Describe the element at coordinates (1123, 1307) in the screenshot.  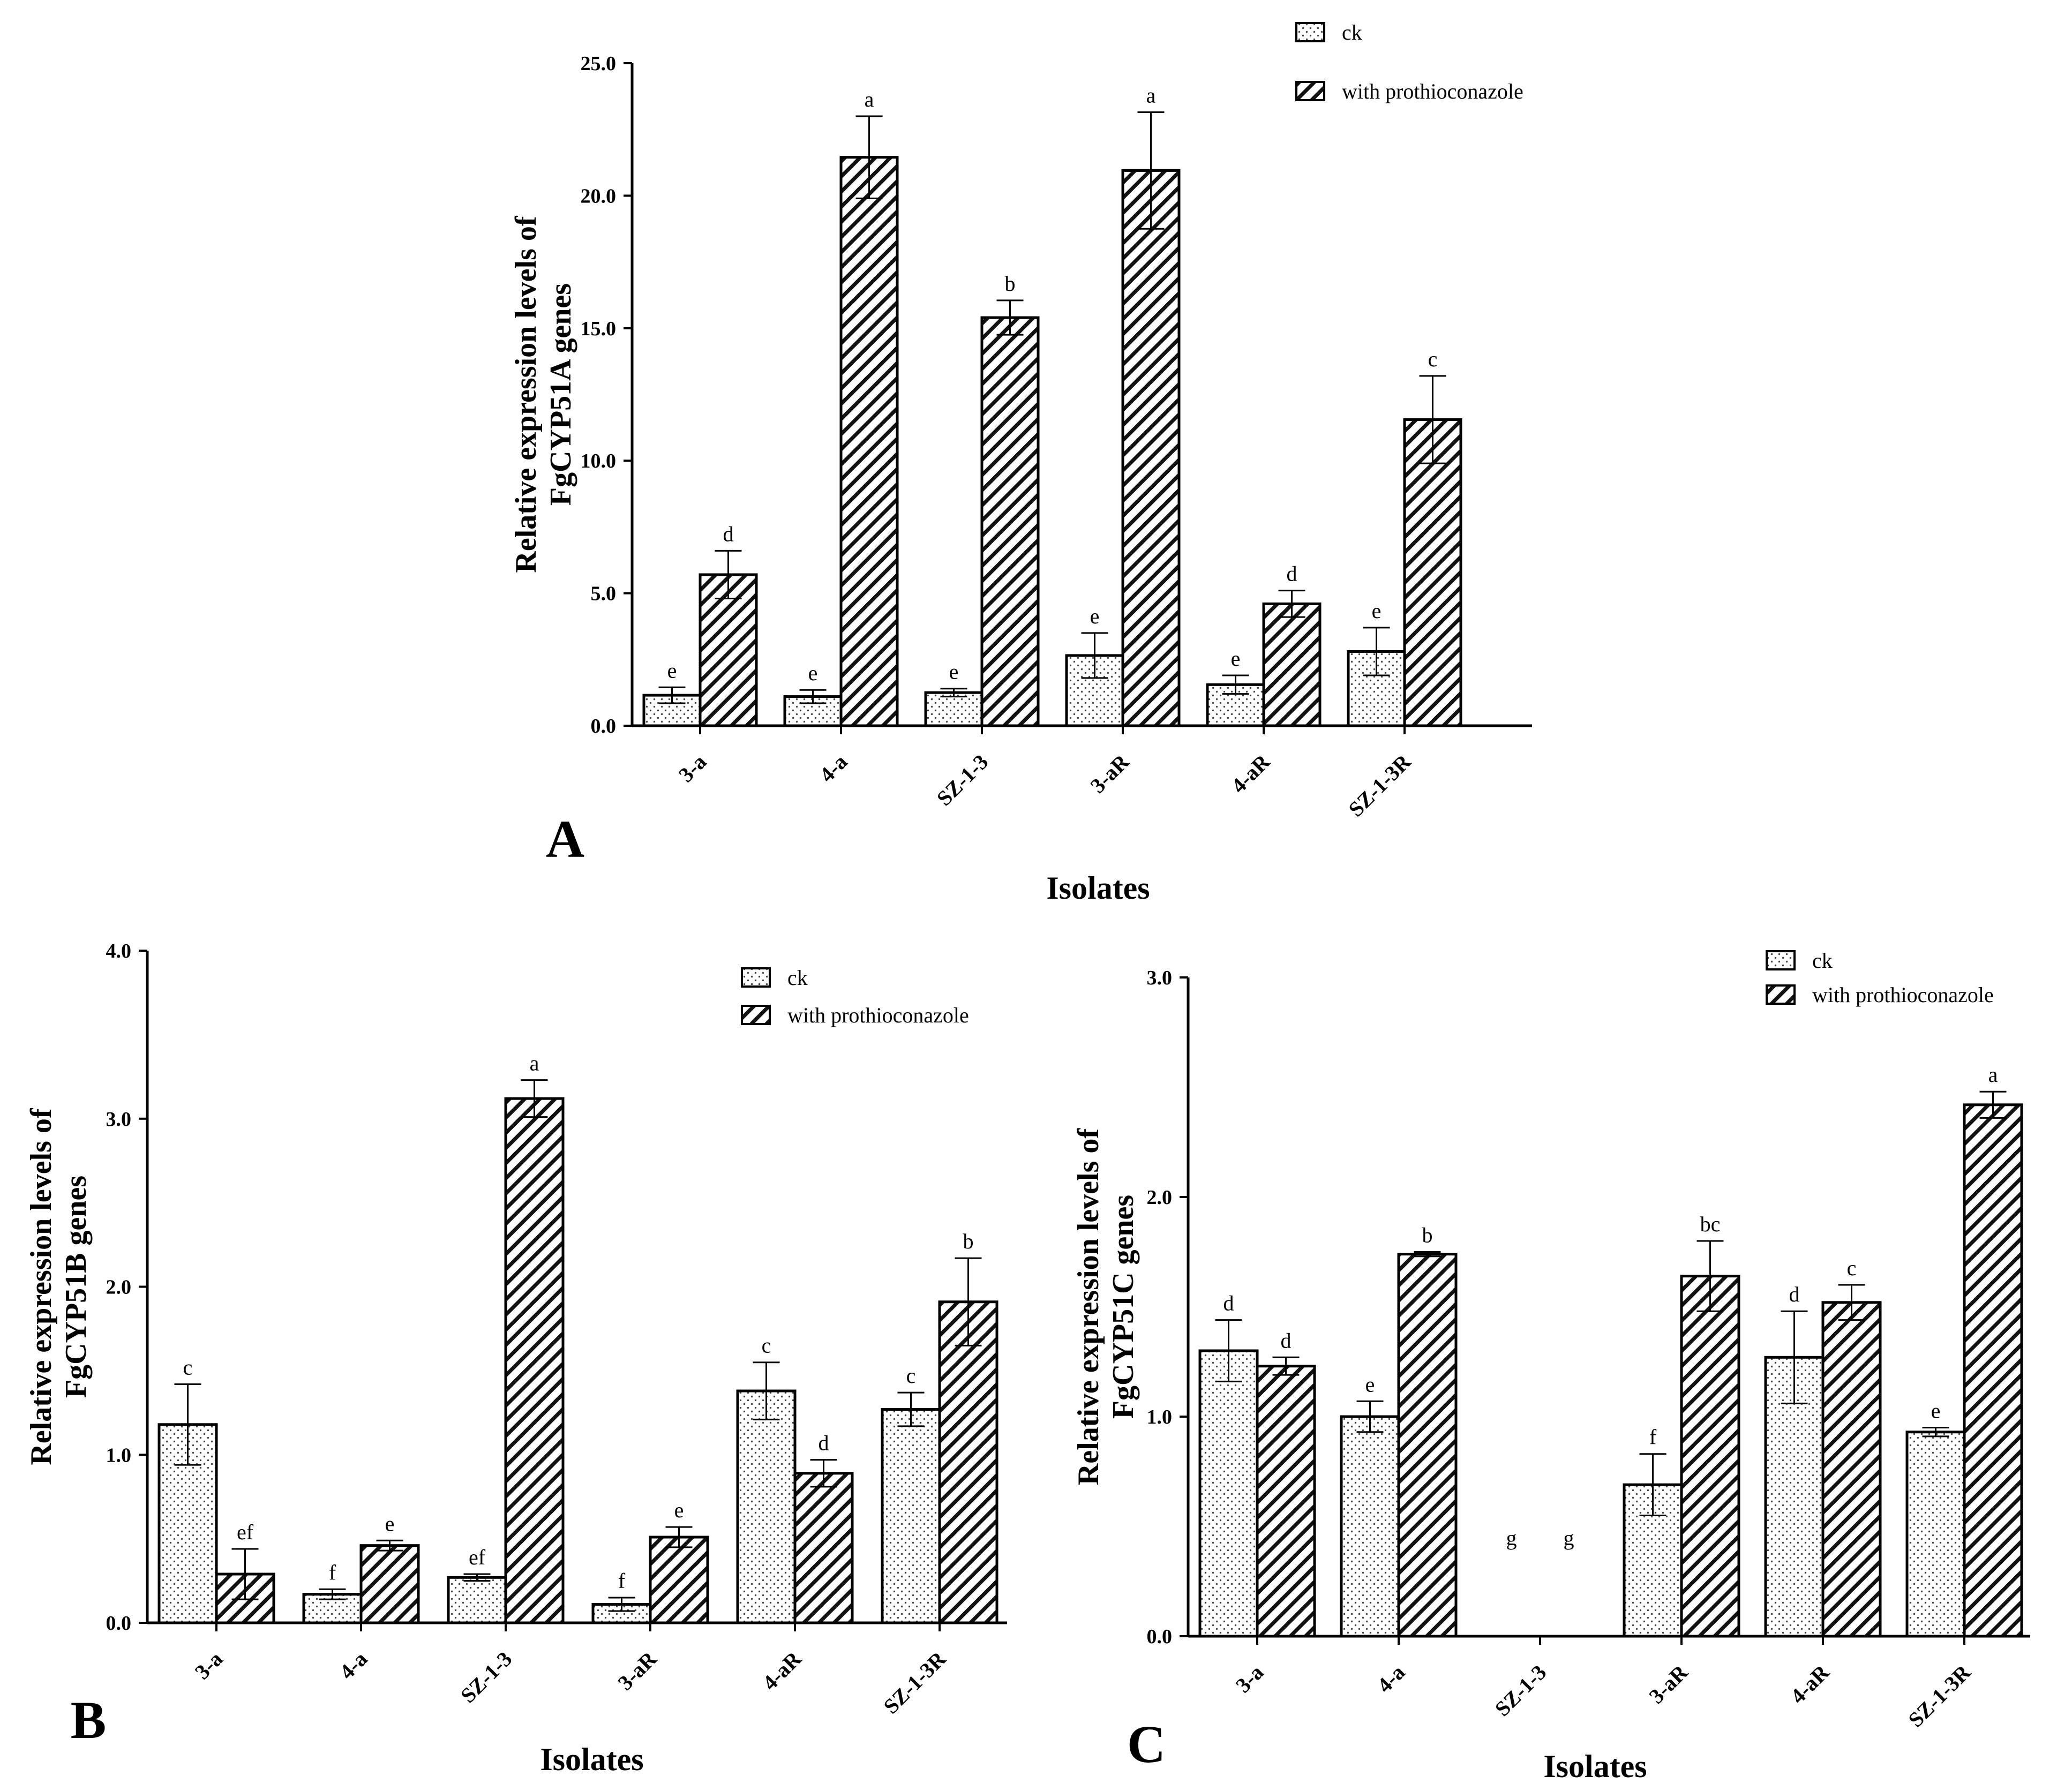
I see `y-axis-title-line2: FgCYP51C genes` at that location.